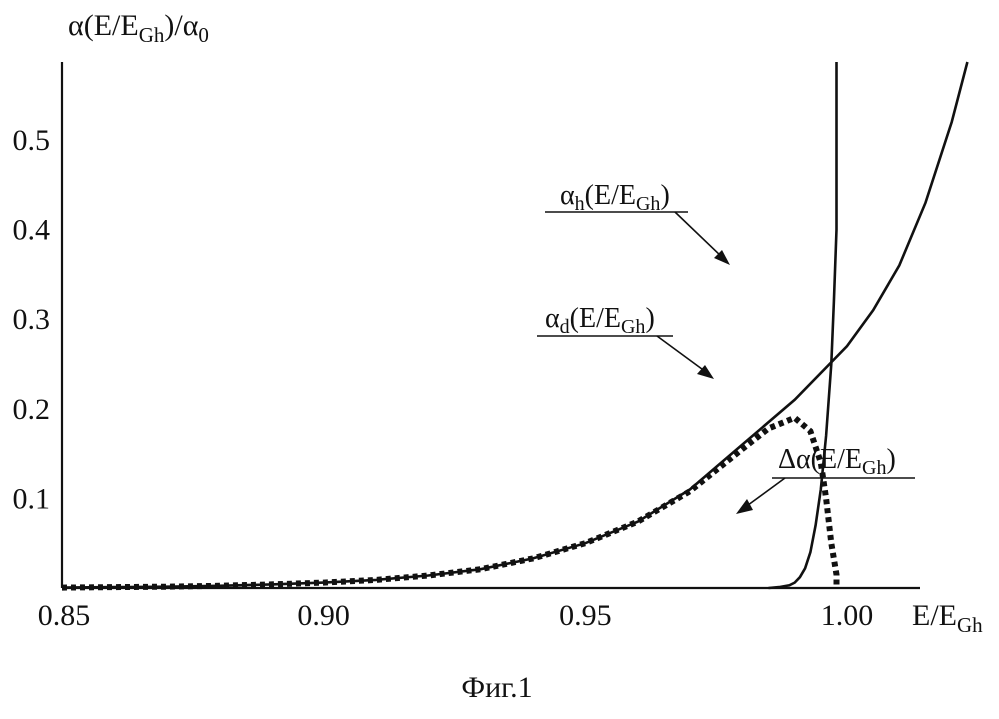 The height and width of the screenshot is (719, 999). Describe the element at coordinates (456, 615) in the screenshot. I see `x-ticks: 0.85 0.90 0.95 1.00` at that location.